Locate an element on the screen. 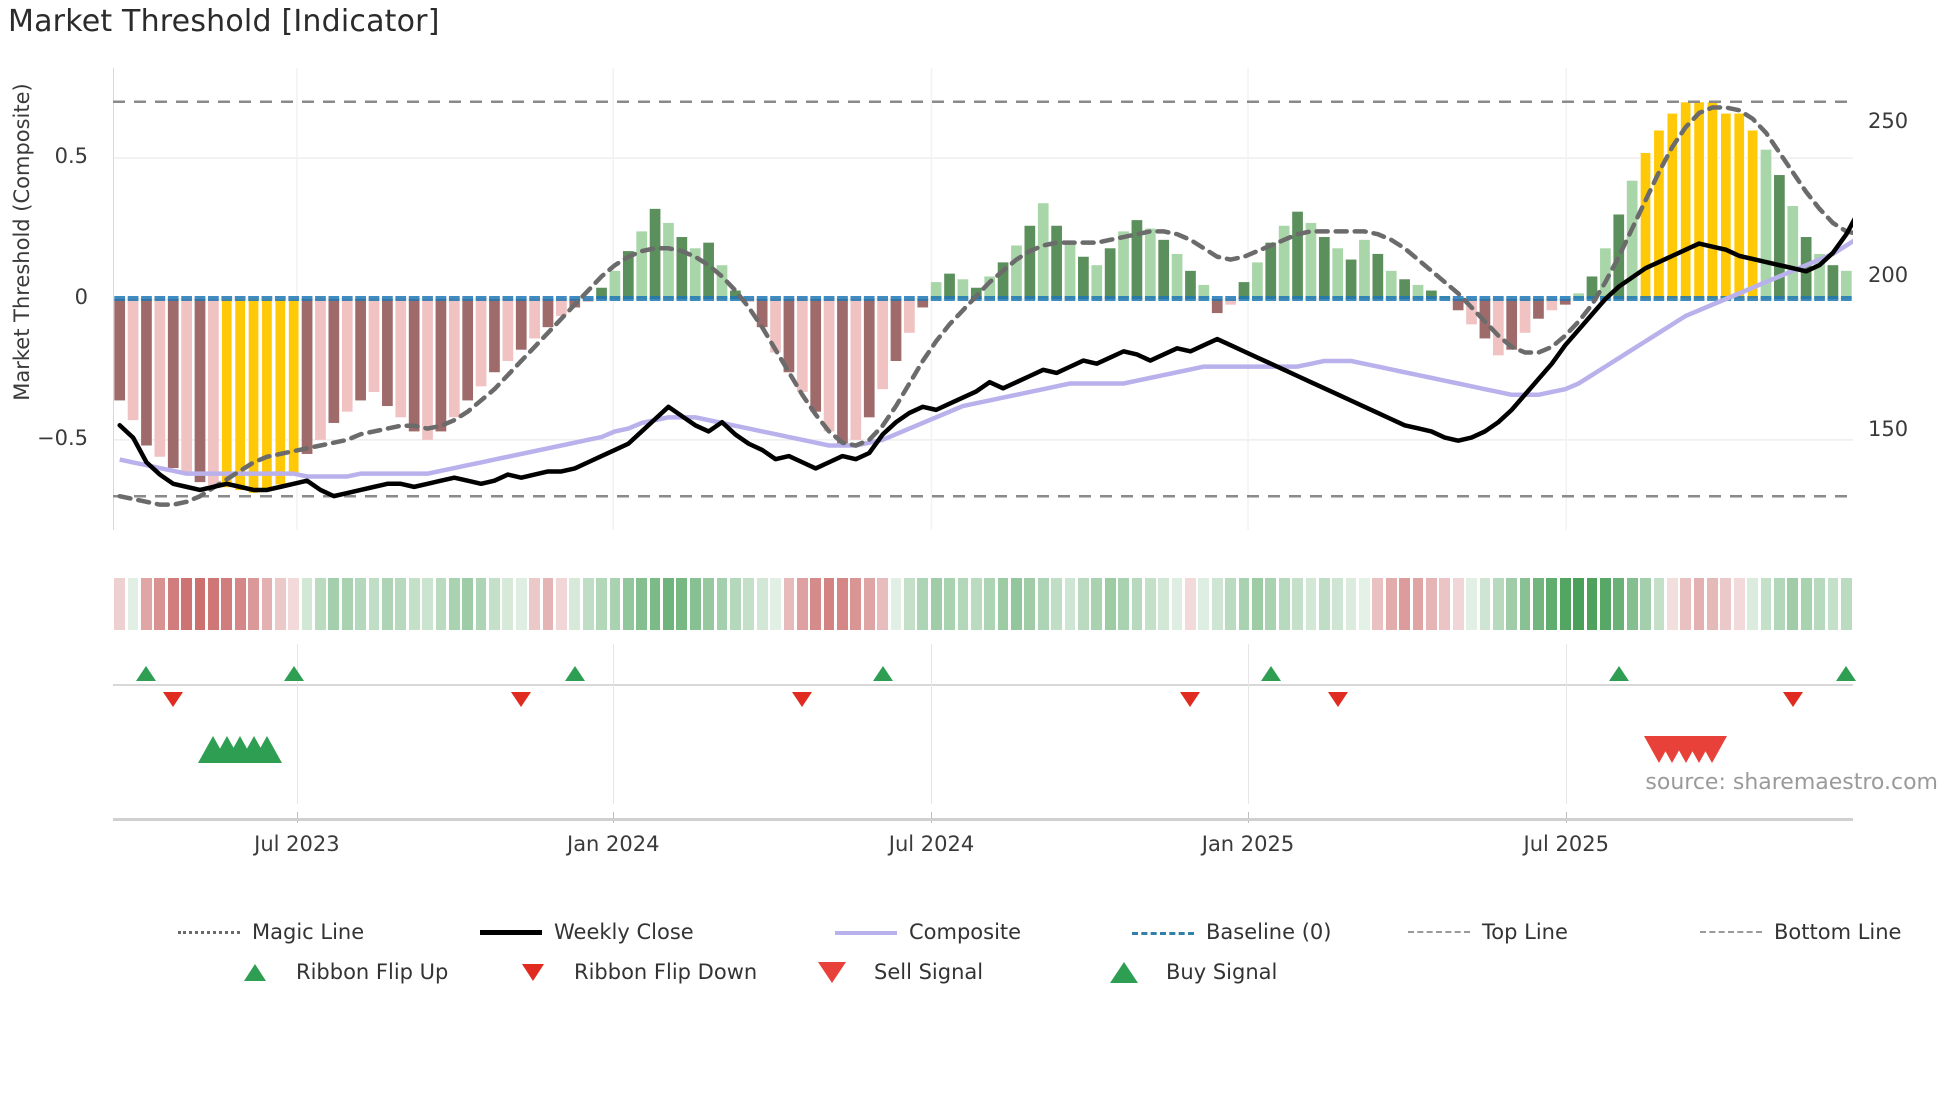 The width and height of the screenshot is (1960, 1102). legend-item-composite: Composite is located at coordinates (928, 932).